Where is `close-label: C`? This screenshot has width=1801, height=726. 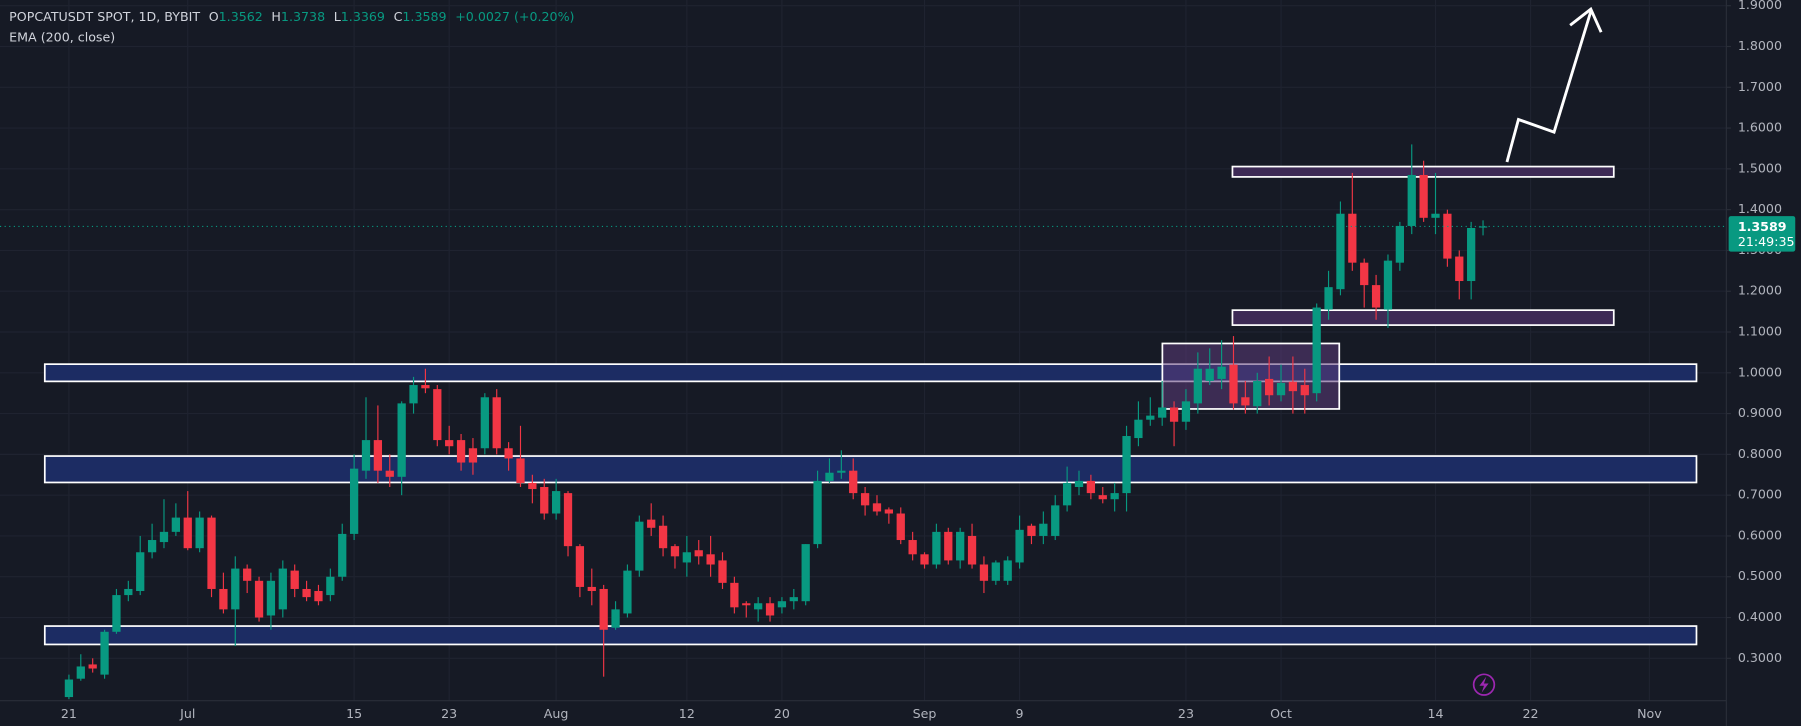 close-label: C is located at coordinates (398, 16).